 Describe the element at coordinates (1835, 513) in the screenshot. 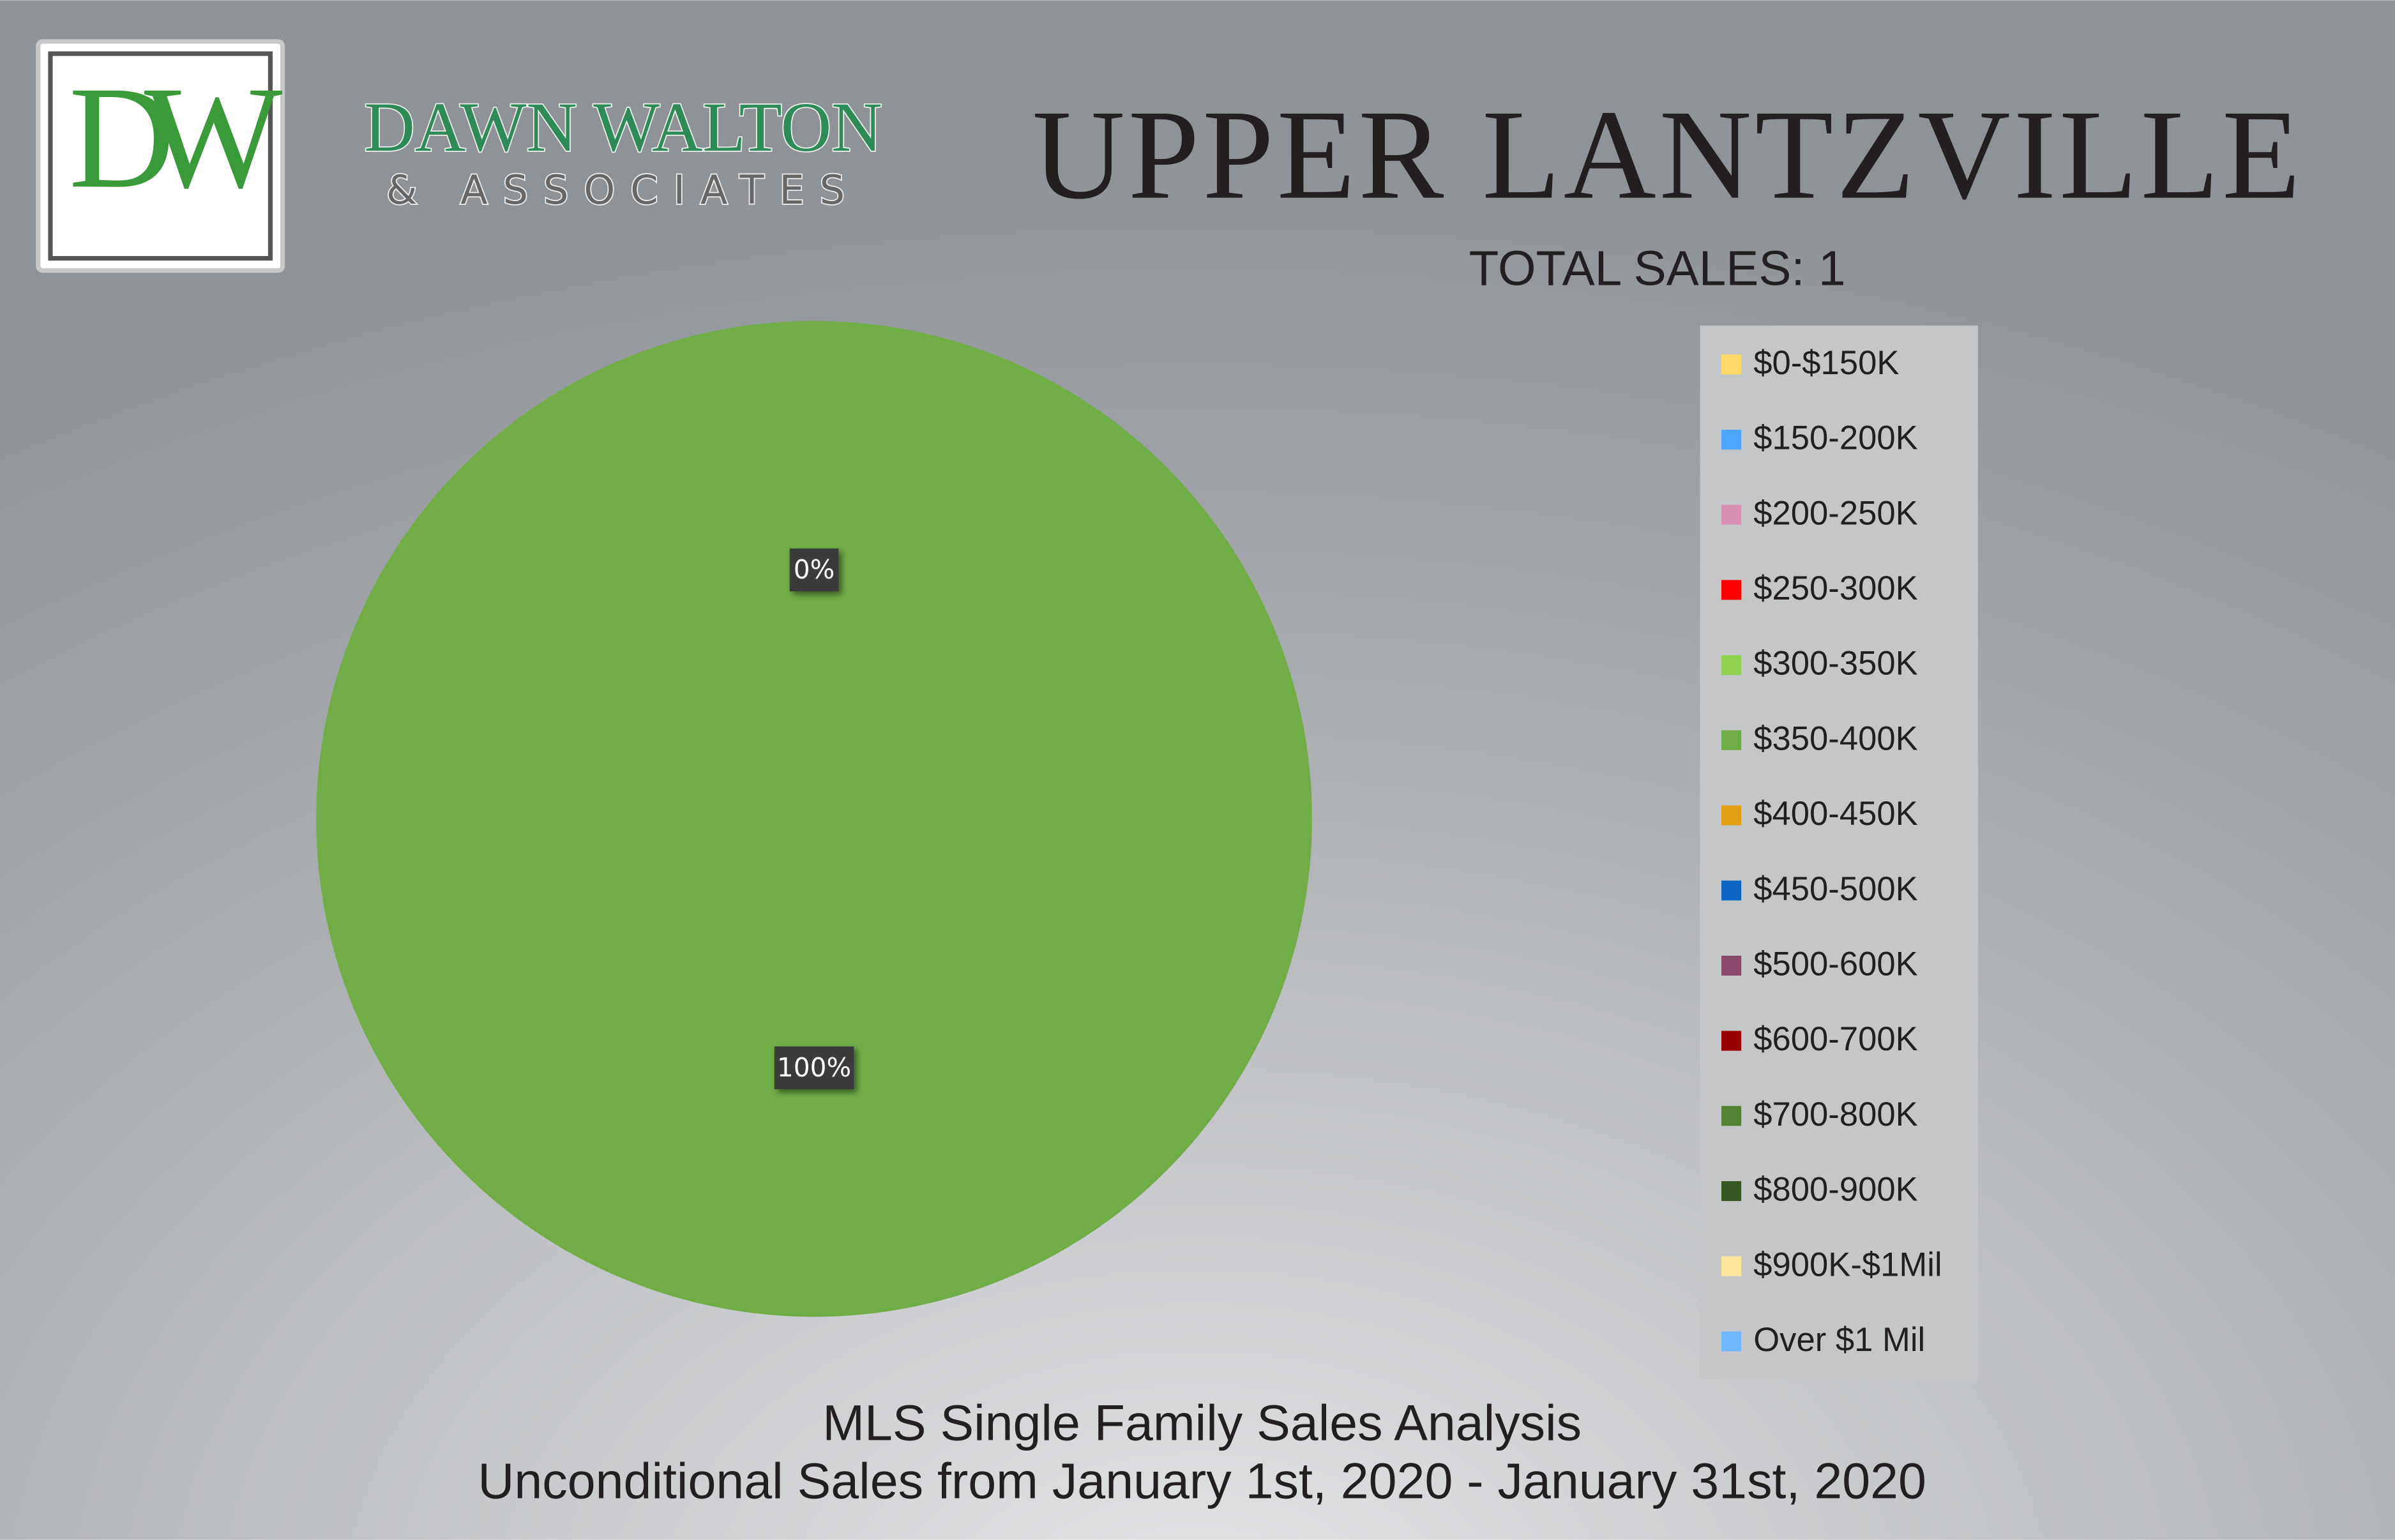

I see `legend-label: $200-250K` at that location.